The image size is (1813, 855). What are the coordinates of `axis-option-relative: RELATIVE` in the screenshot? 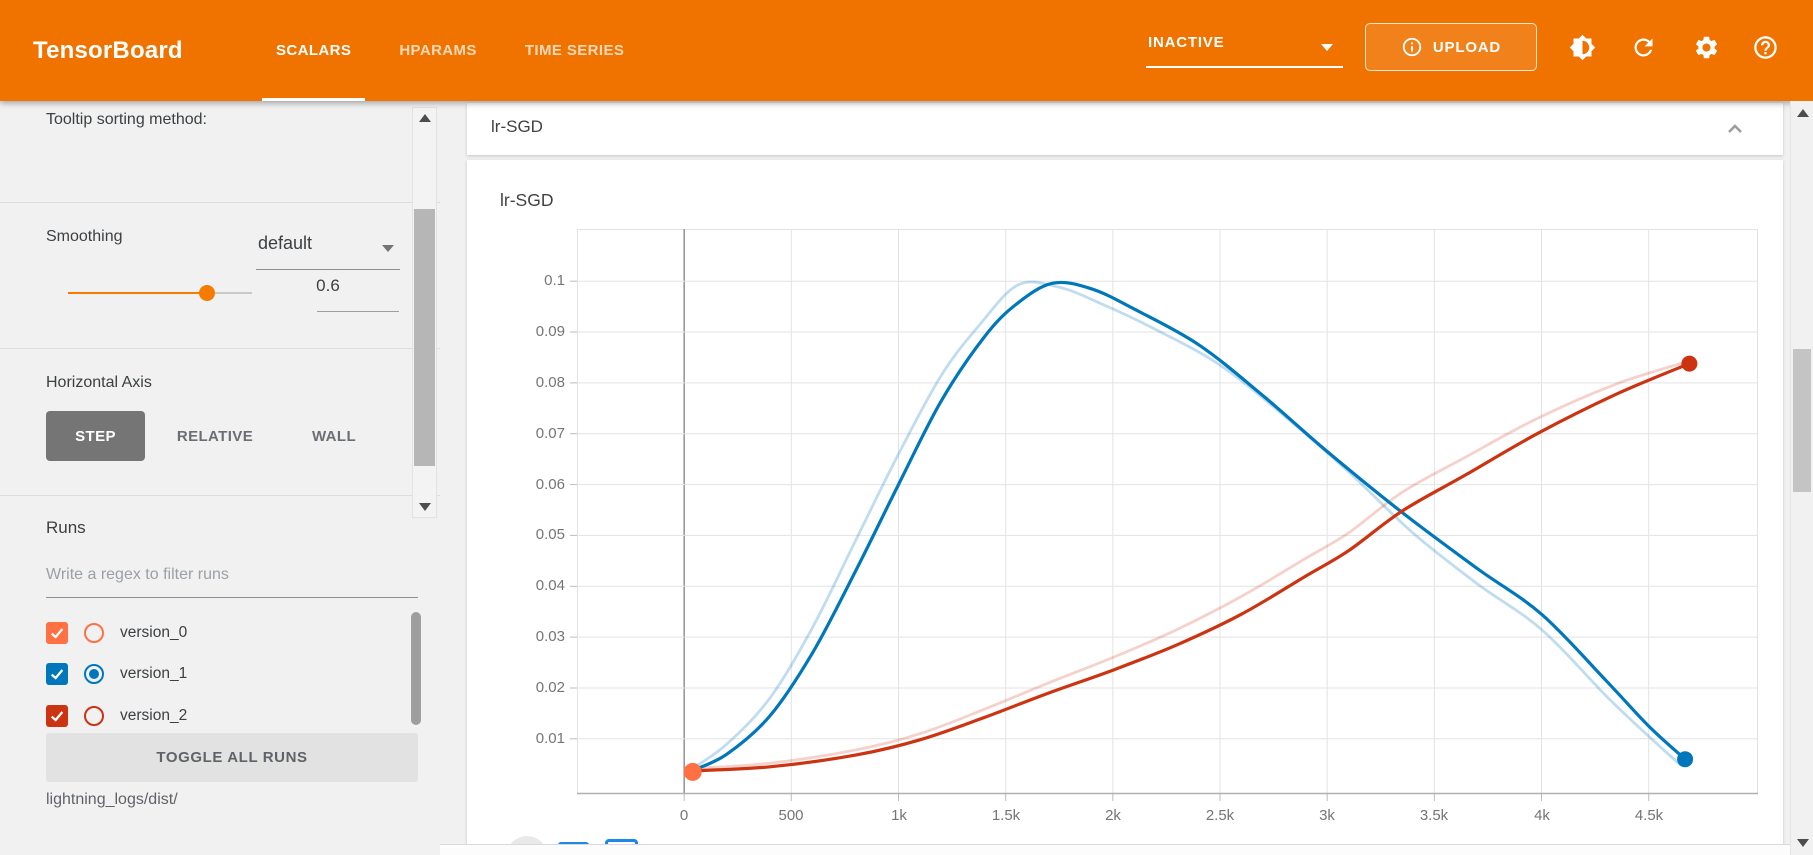 It's located at (215, 436).